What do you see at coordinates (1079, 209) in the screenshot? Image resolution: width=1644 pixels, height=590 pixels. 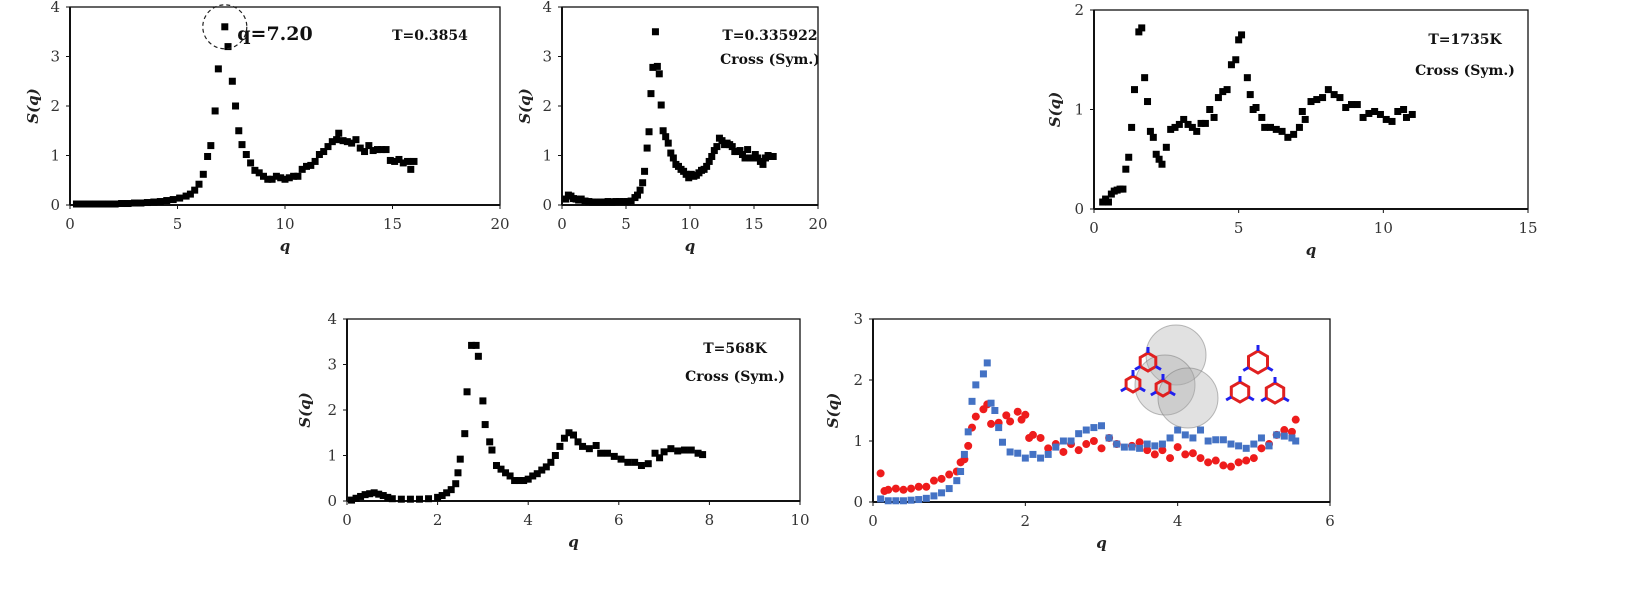 I see `y-tick-label: 0` at bounding box center [1079, 209].